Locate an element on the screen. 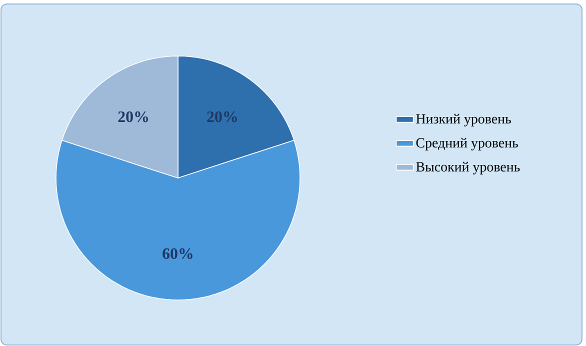 This screenshot has height=346, width=586. legend-label: Низкий уровень is located at coordinates (463, 120).